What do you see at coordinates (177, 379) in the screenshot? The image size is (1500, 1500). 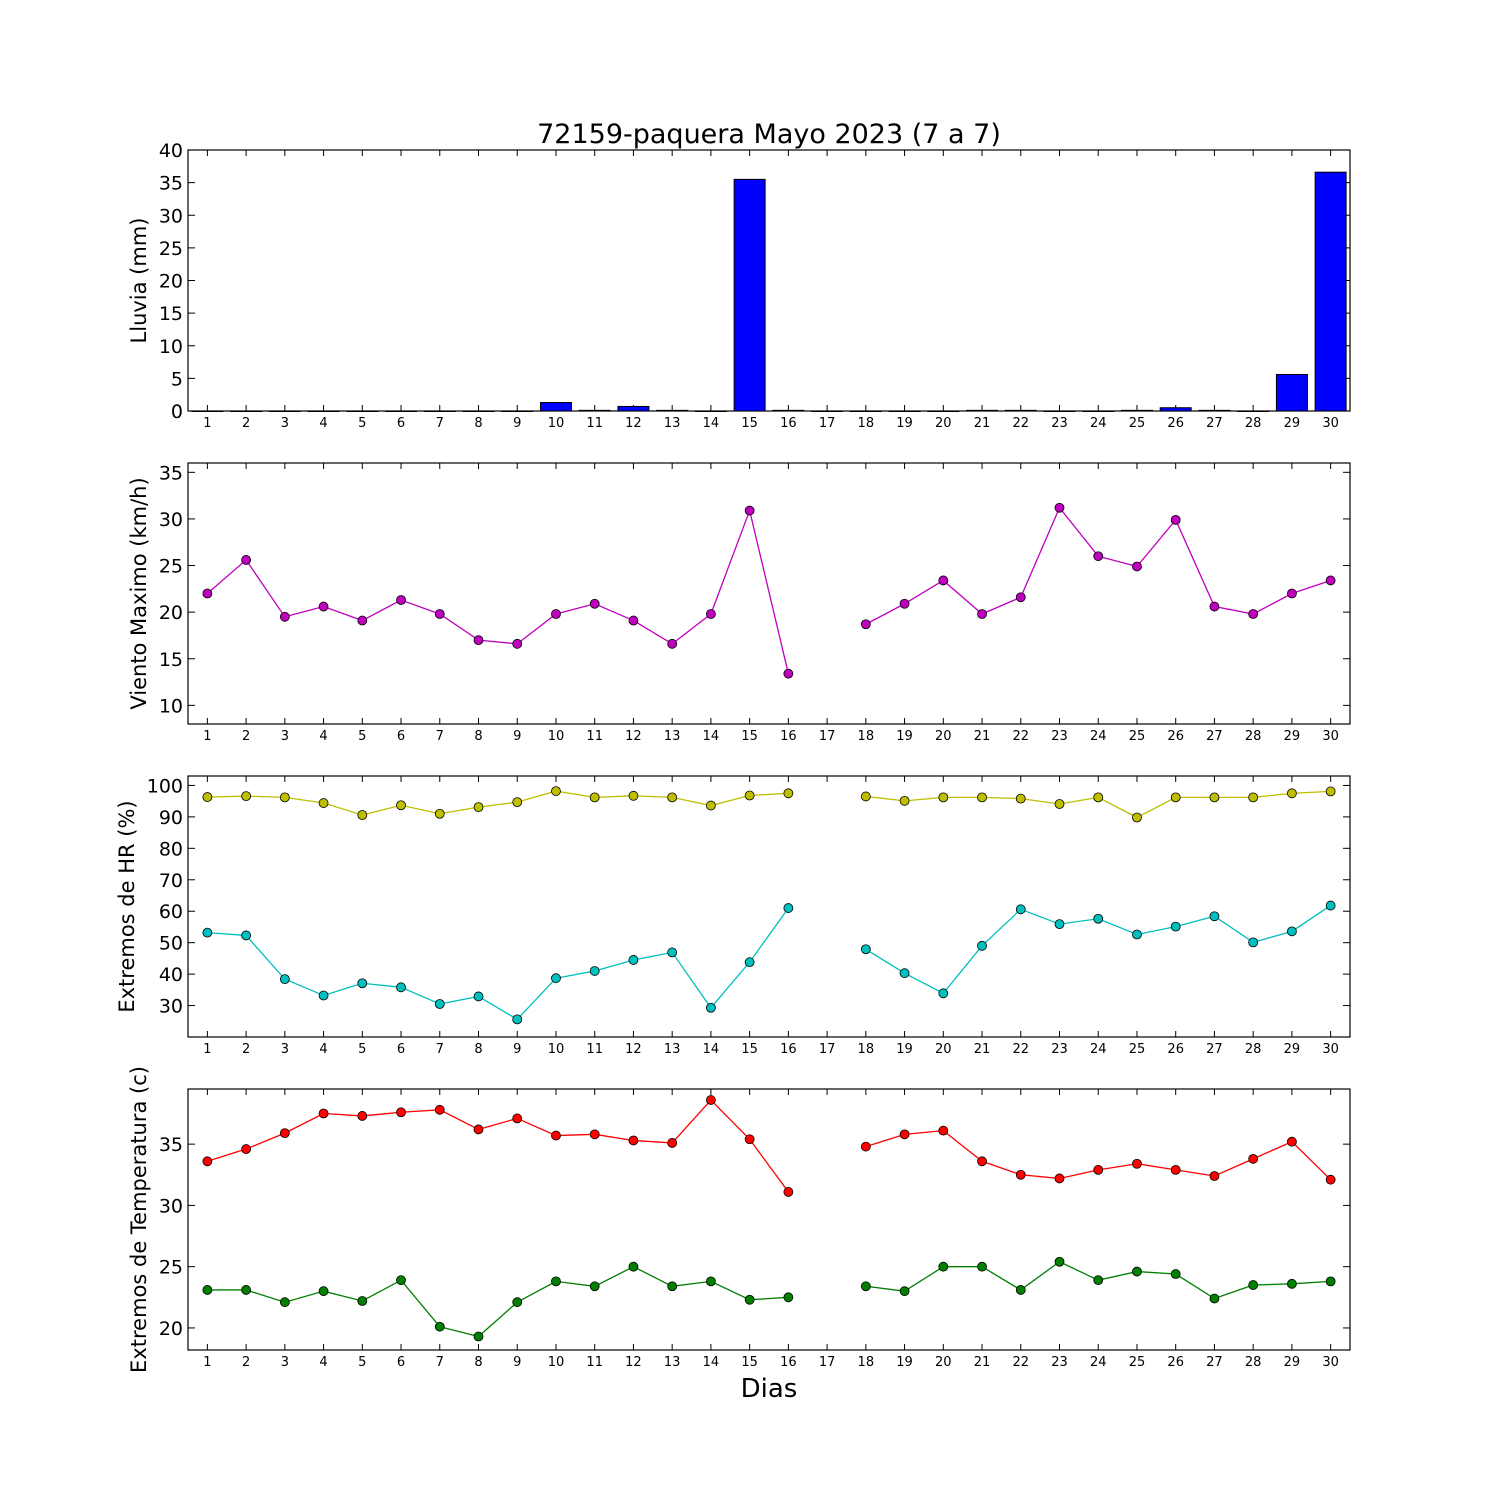 I see `y-tick-label: 5` at bounding box center [177, 379].